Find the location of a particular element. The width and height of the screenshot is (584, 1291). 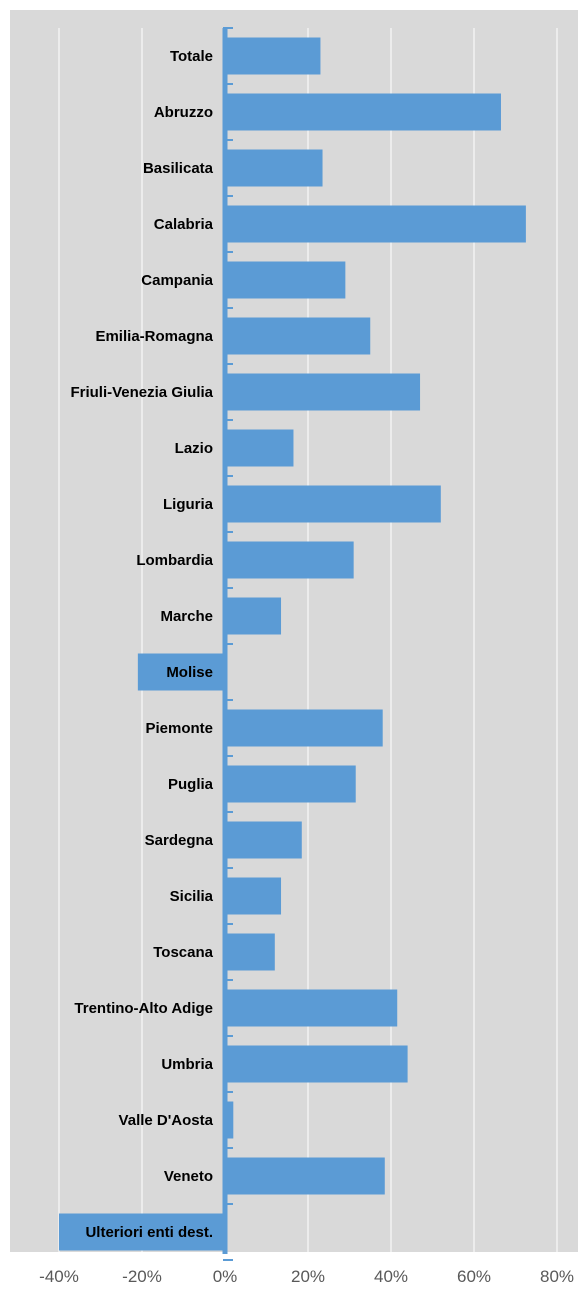

category-label: Sardegna is located at coordinates (179, 840).